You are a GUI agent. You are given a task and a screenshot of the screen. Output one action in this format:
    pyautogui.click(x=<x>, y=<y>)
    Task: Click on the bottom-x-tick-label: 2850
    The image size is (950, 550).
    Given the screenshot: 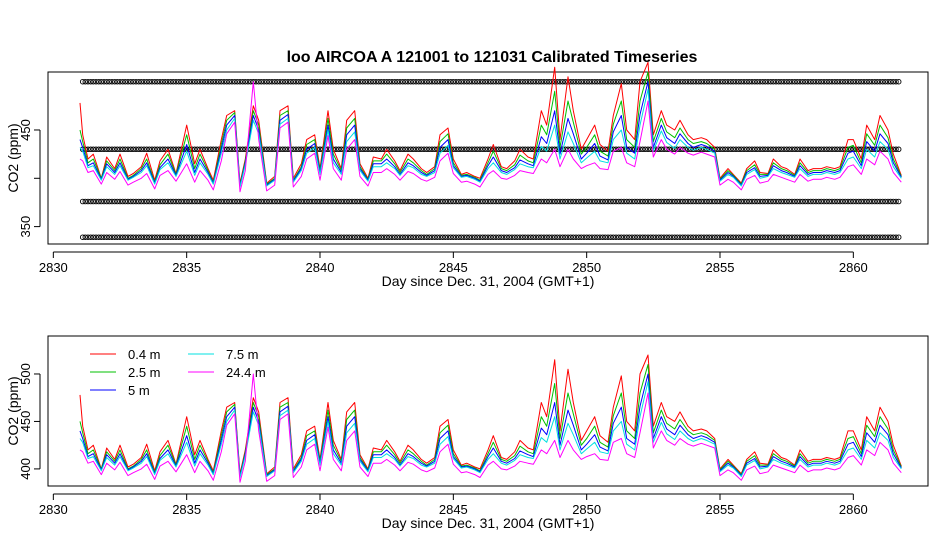 What is the action you would take?
    pyautogui.click(x=586, y=509)
    